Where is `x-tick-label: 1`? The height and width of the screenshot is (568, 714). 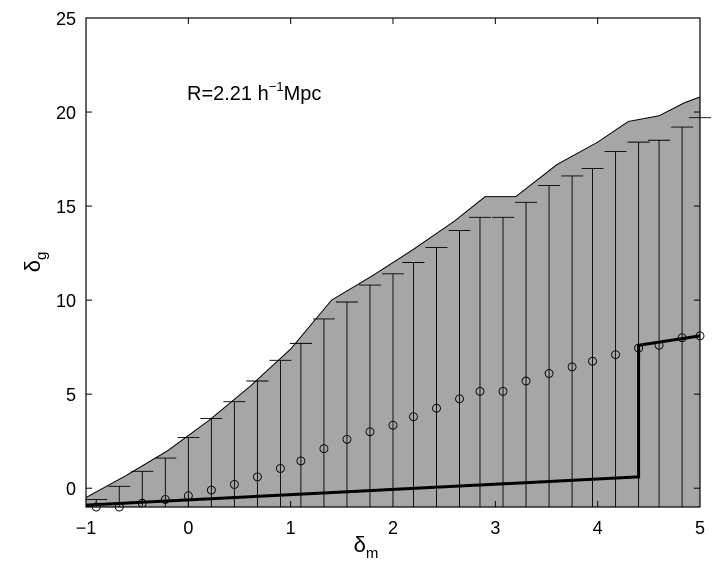 x-tick-label: 1 is located at coordinates (291, 528).